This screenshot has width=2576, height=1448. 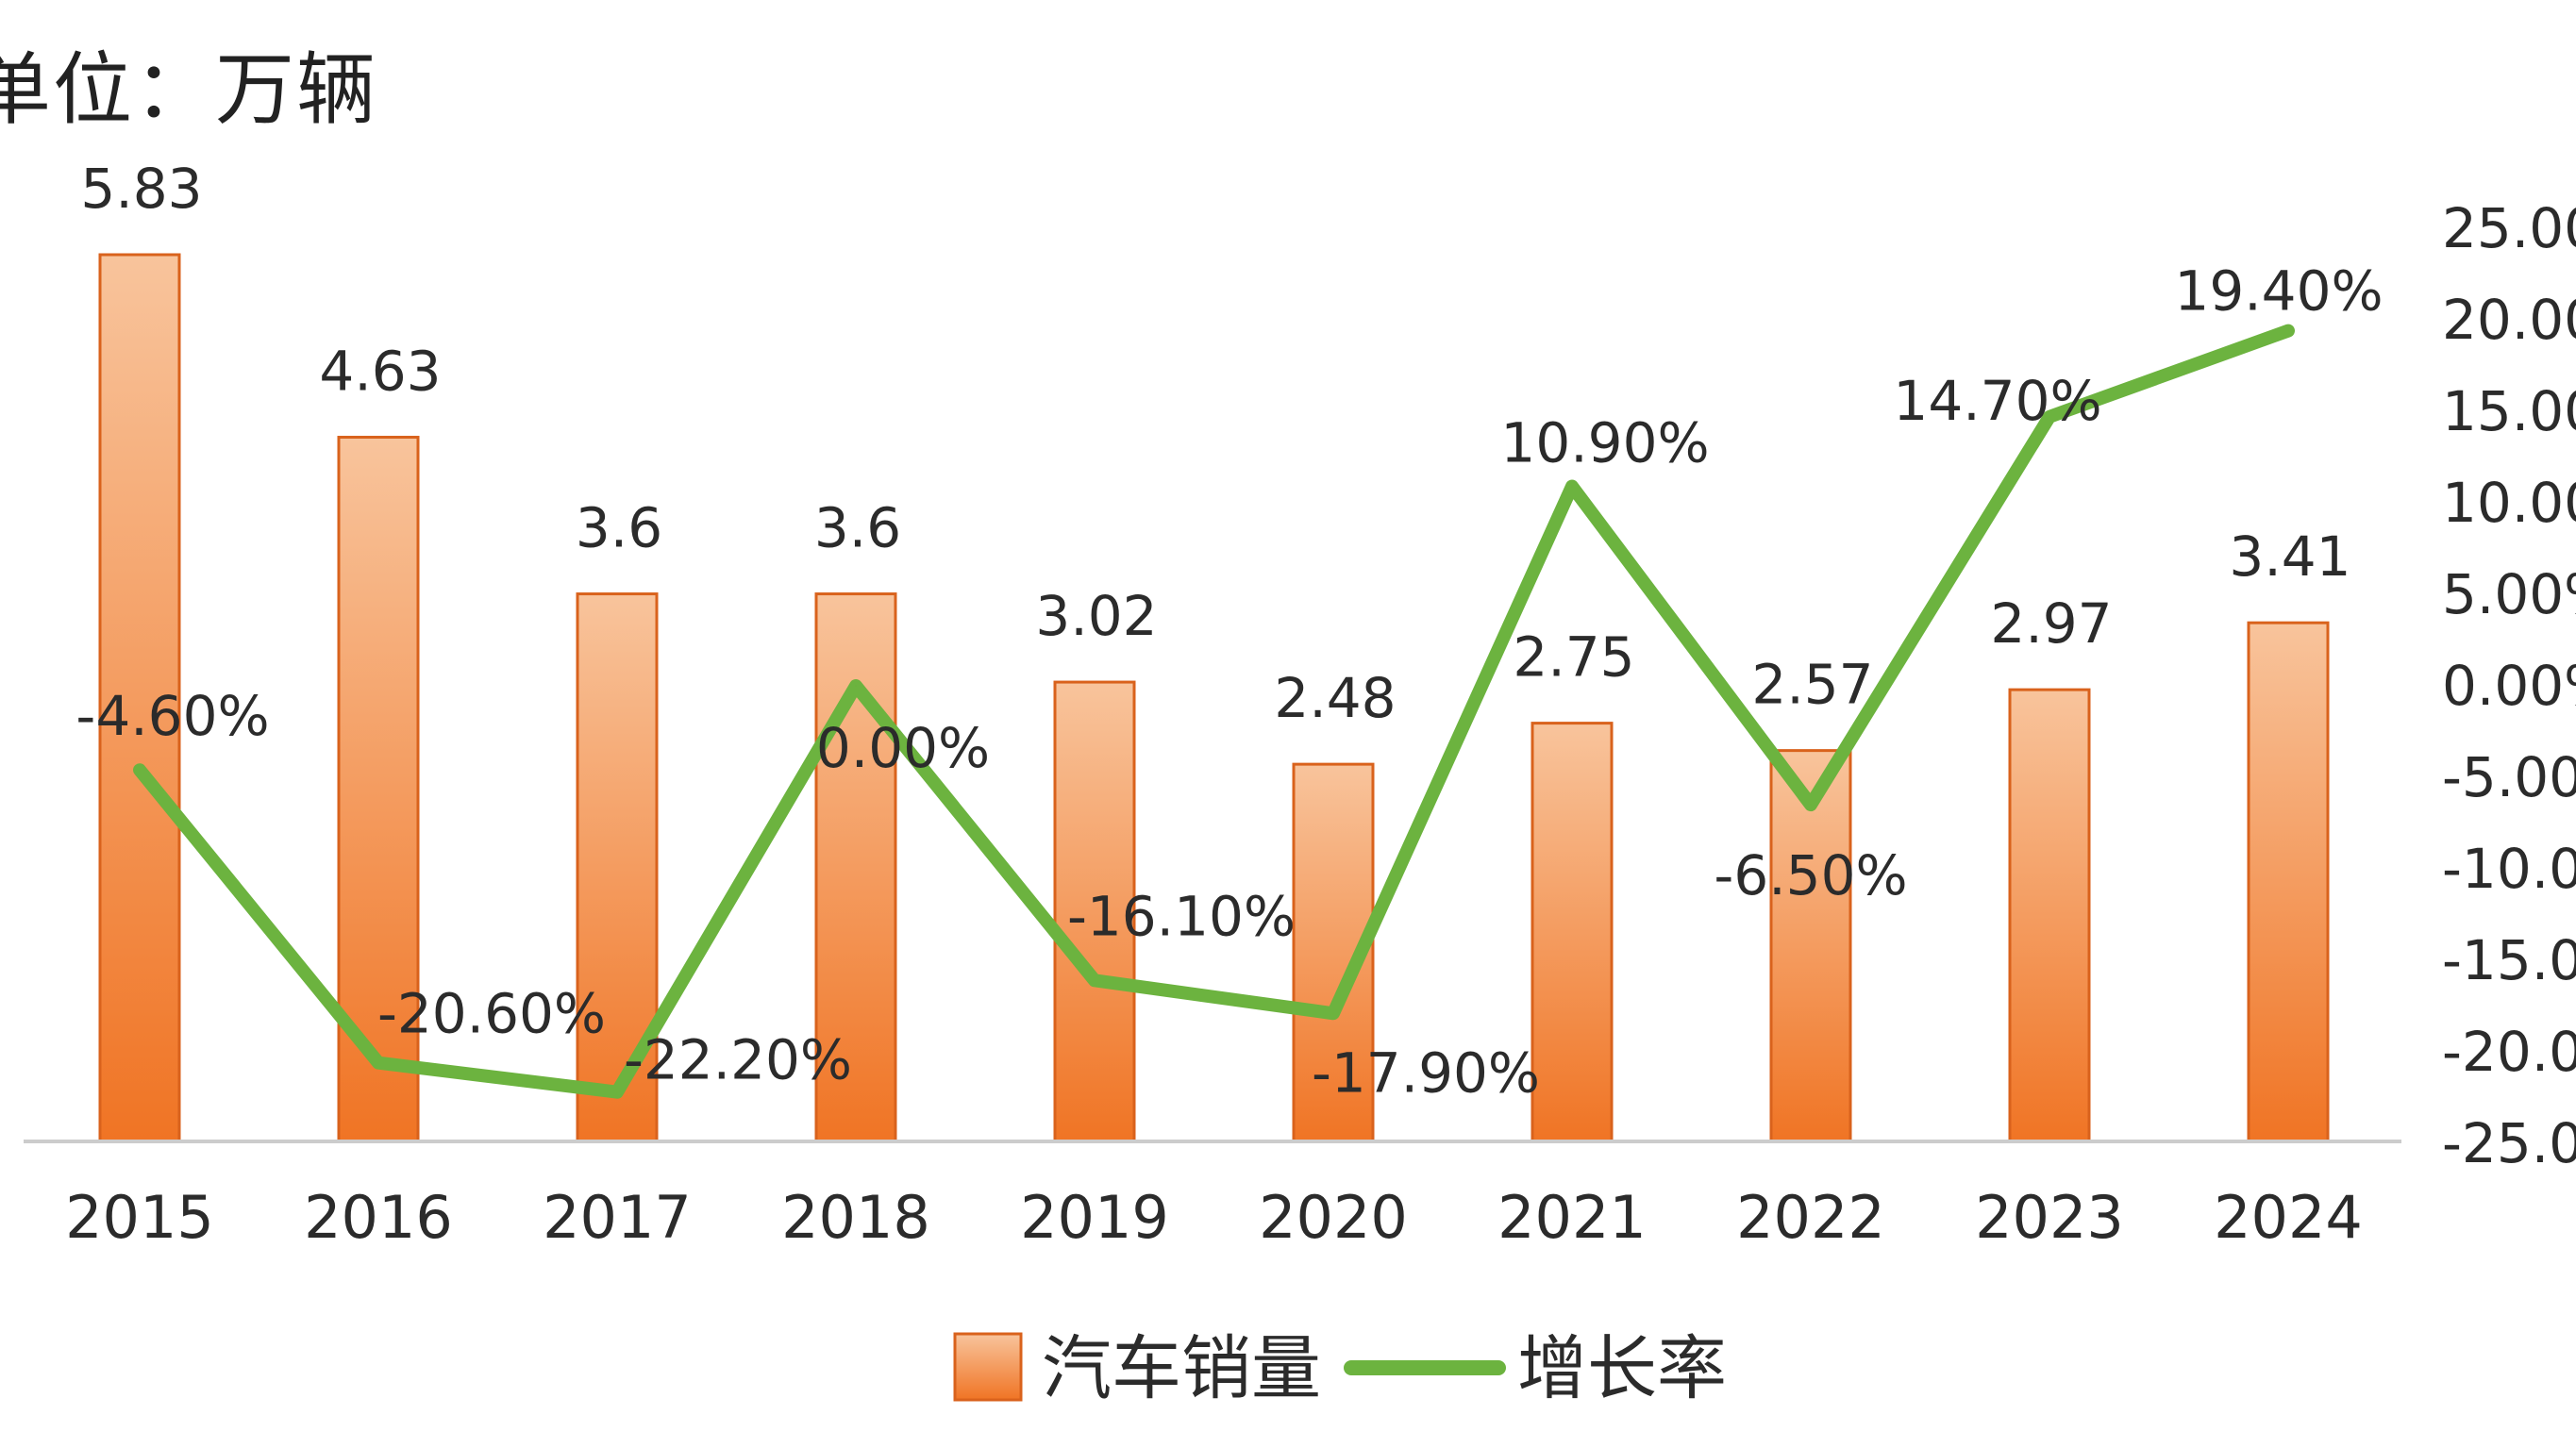 What do you see at coordinates (1096, 616) in the screenshot?
I see `bar-label-2019: 3.02` at bounding box center [1096, 616].